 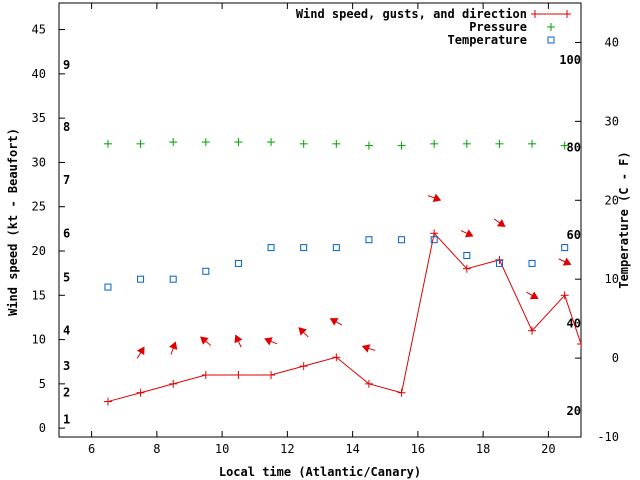 What do you see at coordinates (66, 331) in the screenshot?
I see `beaufort-label: 4` at bounding box center [66, 331].